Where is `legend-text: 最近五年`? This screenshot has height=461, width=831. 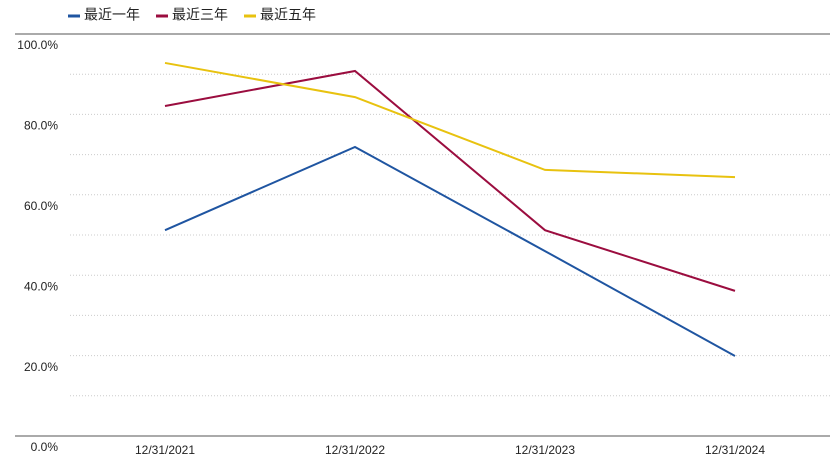 legend-text: 最近五年 is located at coordinates (288, 15).